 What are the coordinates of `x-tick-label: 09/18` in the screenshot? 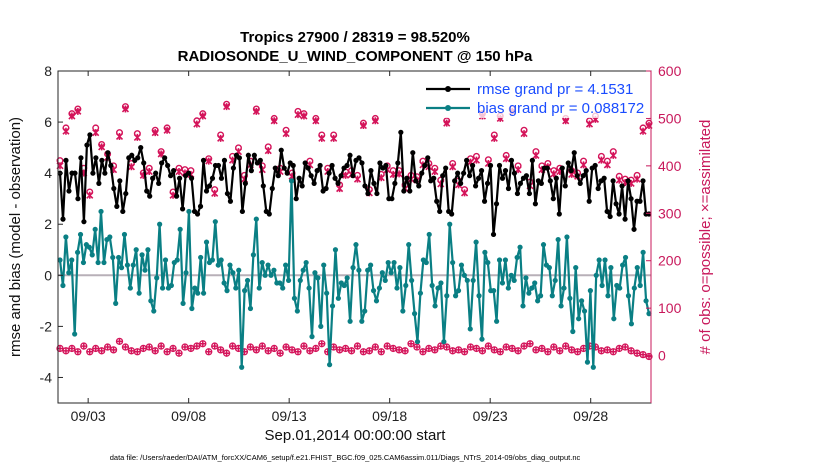 It's located at (389, 416).